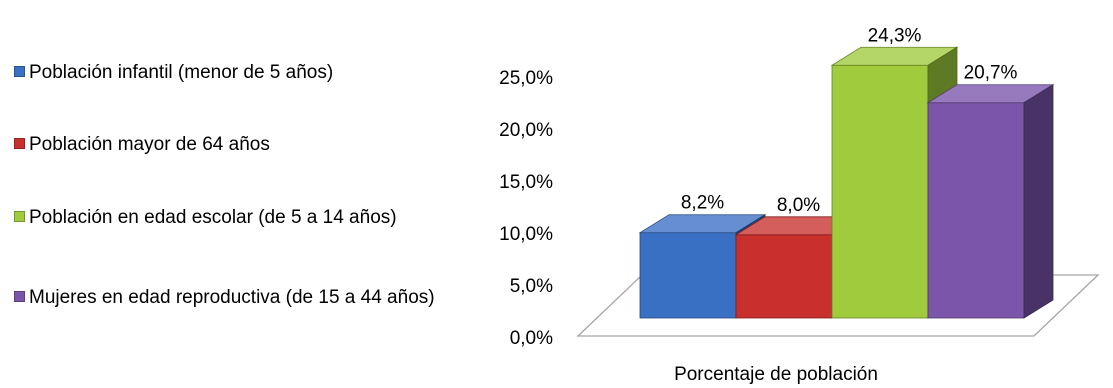 The width and height of the screenshot is (1113, 388). I want to click on x-axis-title: Porcentaje de población, so click(776, 374).